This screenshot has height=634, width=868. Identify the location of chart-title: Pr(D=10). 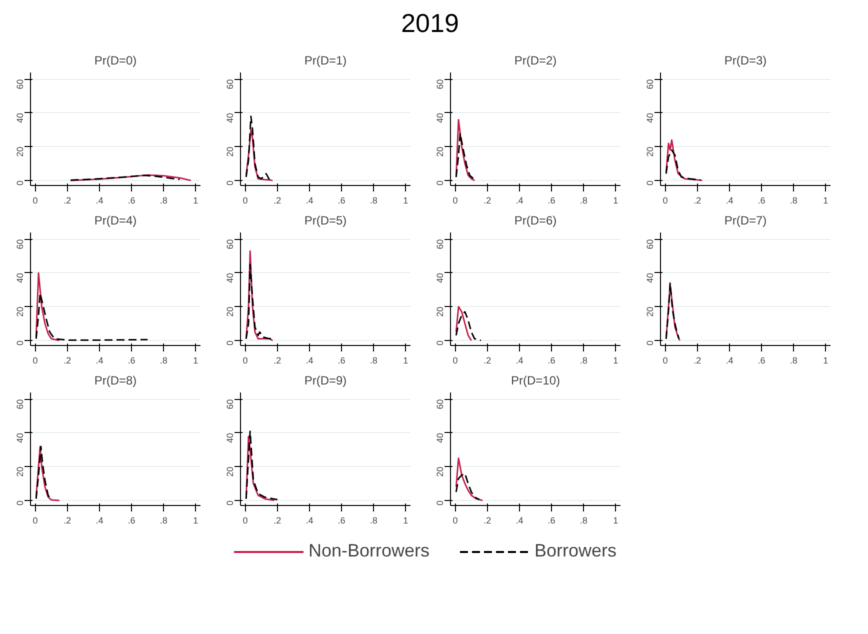
(535, 381).